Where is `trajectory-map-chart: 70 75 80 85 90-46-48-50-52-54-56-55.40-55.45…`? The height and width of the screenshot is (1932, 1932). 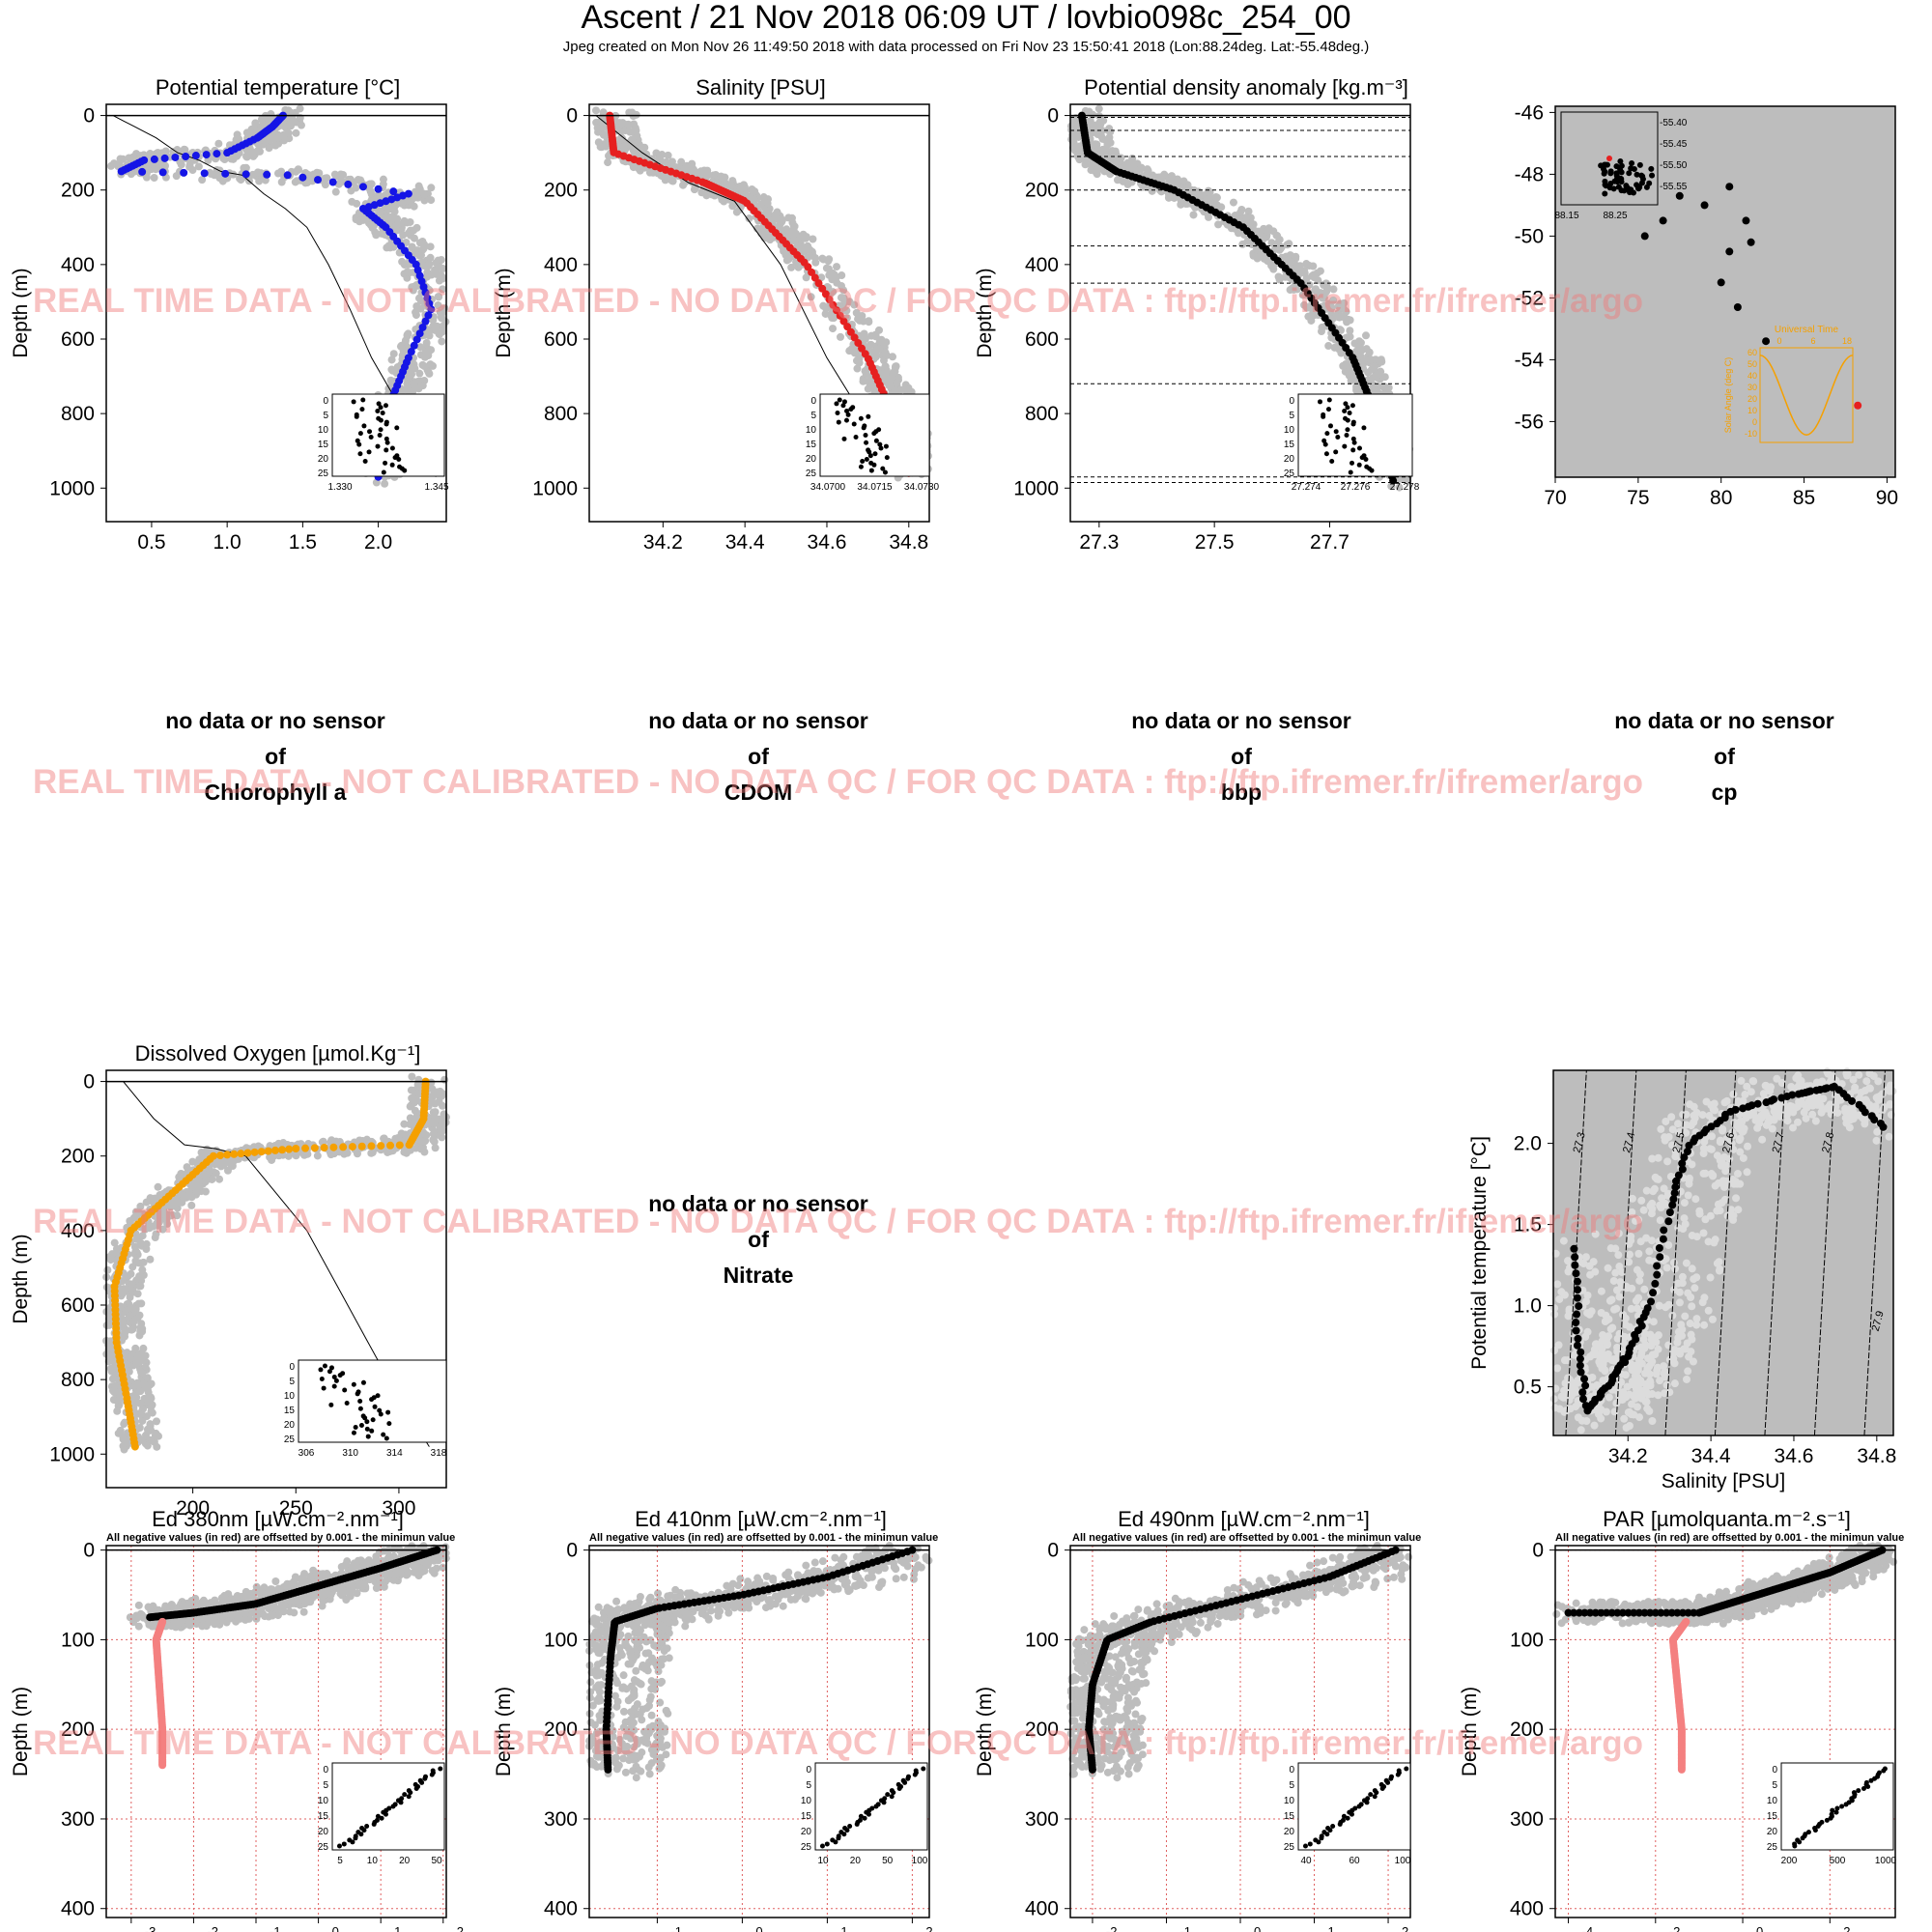
trajectory-map-chart: 70 75 80 85 90-46-48-50-52-54-56-55.40-55.45… is located at coordinates (1706, 305).